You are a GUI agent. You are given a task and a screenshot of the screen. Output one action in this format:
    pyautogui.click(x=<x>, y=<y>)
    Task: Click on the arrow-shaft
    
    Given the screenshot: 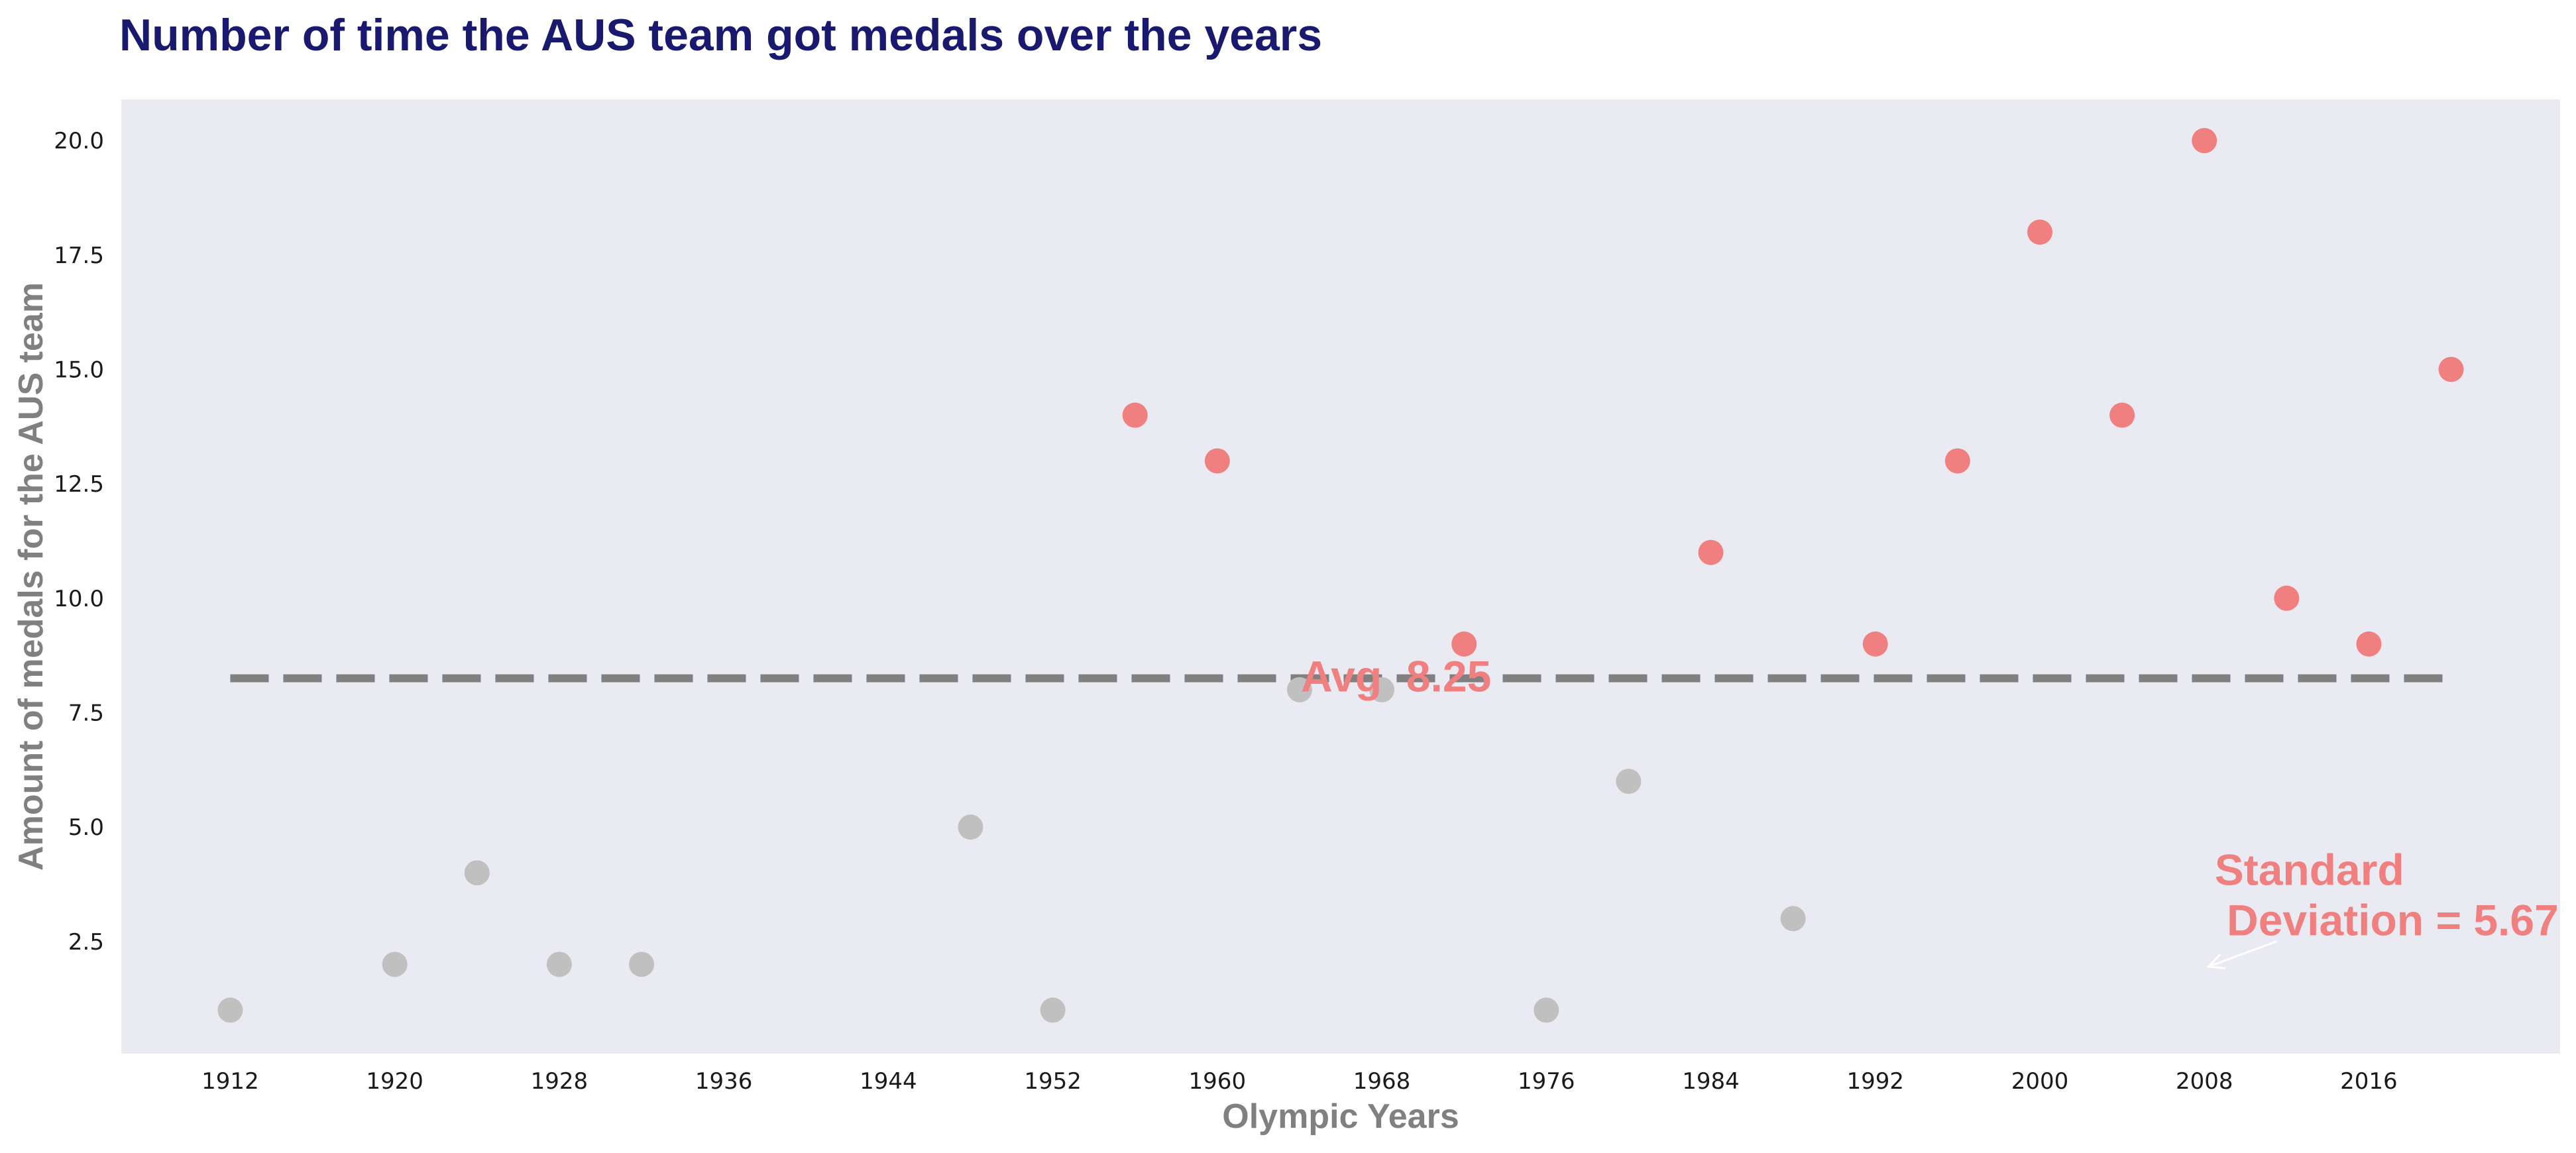 What is the action you would take?
    pyautogui.click(x=2243, y=954)
    